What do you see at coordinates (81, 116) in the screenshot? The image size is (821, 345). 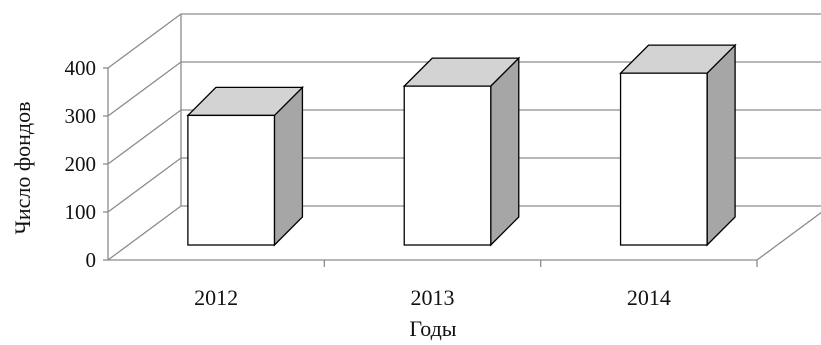 I see `y-tick-label: 300` at bounding box center [81, 116].